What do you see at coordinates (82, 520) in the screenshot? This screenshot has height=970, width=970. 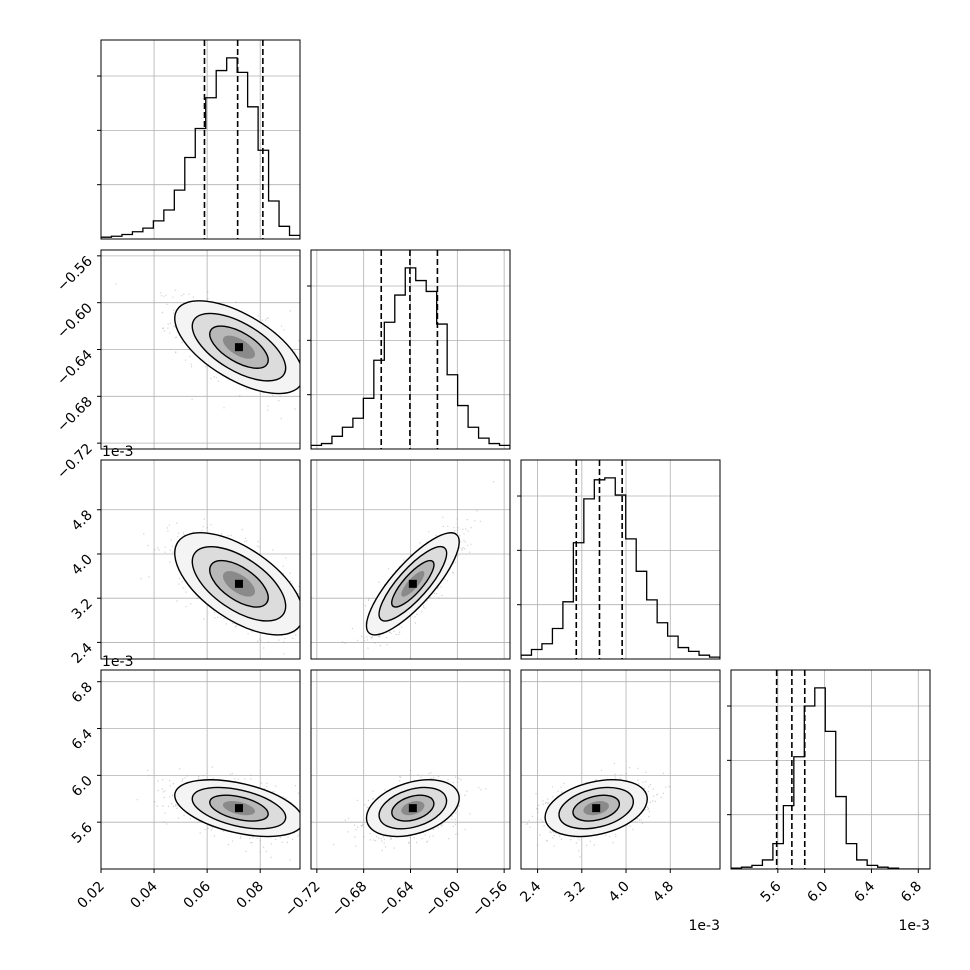 I see `y-tick-label: 4.8` at bounding box center [82, 520].